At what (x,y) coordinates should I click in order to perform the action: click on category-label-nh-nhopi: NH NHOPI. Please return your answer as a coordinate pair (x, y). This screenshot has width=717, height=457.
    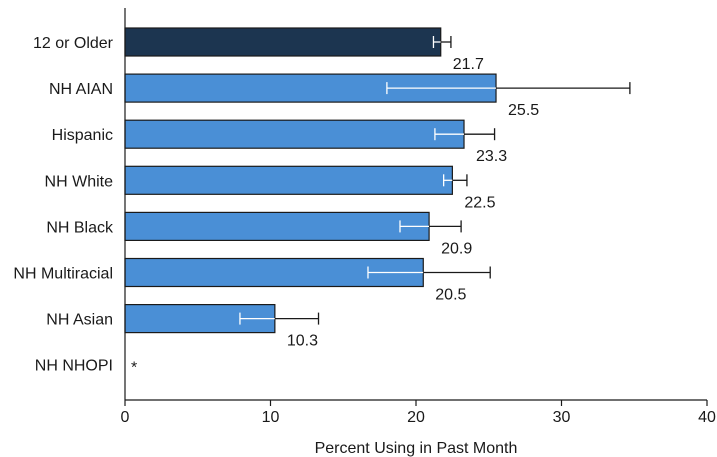
    Looking at the image, I should click on (74, 366).